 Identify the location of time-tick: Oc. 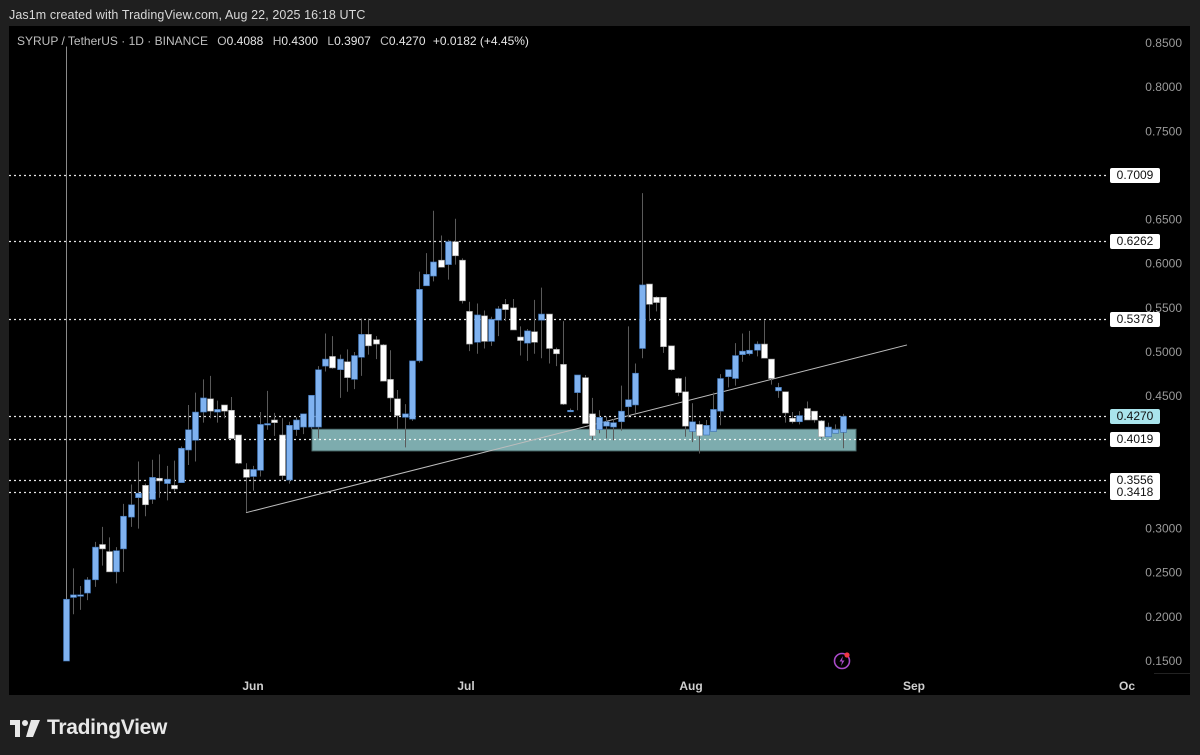
(1127, 686).